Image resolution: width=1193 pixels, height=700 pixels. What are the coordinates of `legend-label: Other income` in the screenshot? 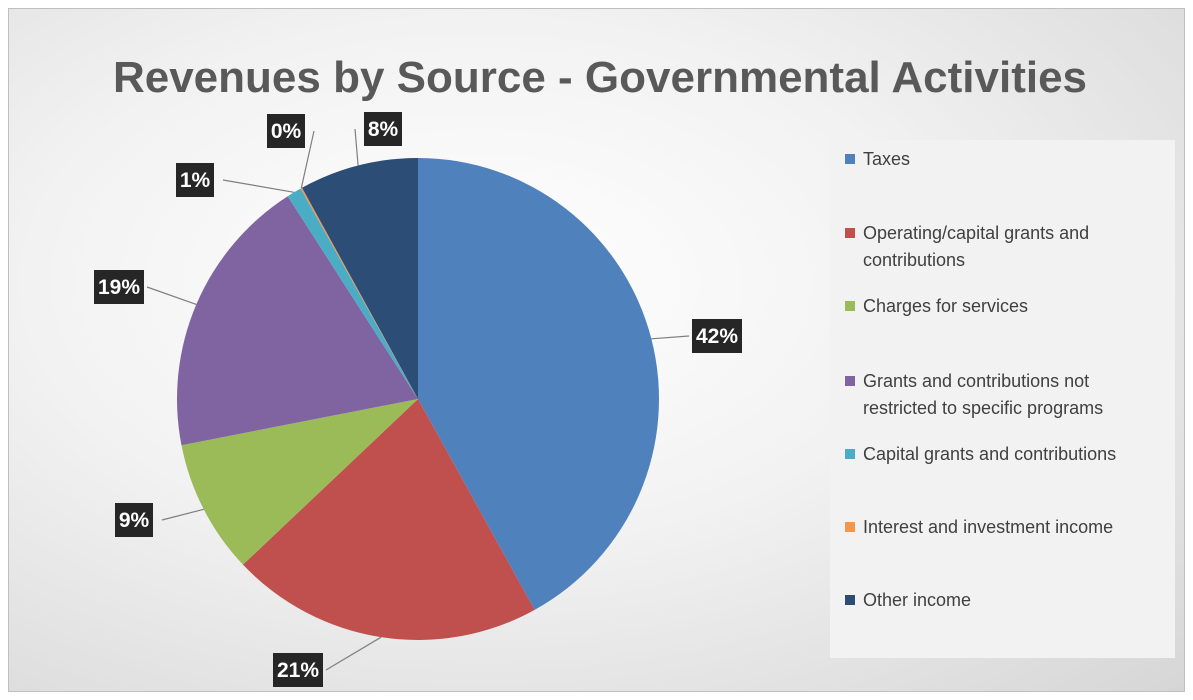 It's located at (917, 600).